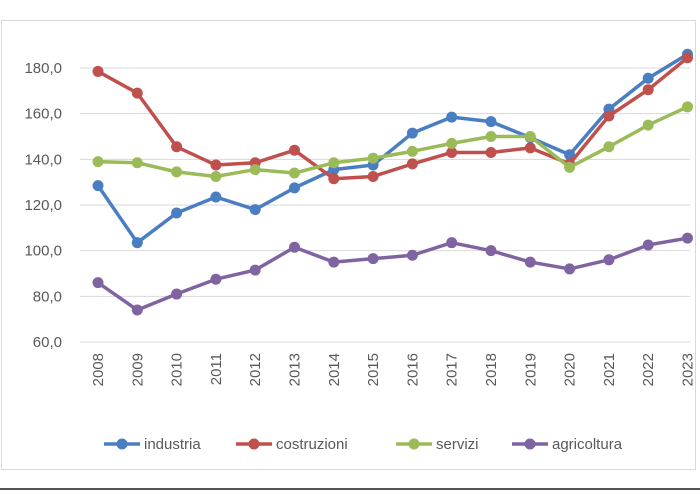  Describe the element at coordinates (47, 296) in the screenshot. I see `y-tick-label: 80,0` at that location.